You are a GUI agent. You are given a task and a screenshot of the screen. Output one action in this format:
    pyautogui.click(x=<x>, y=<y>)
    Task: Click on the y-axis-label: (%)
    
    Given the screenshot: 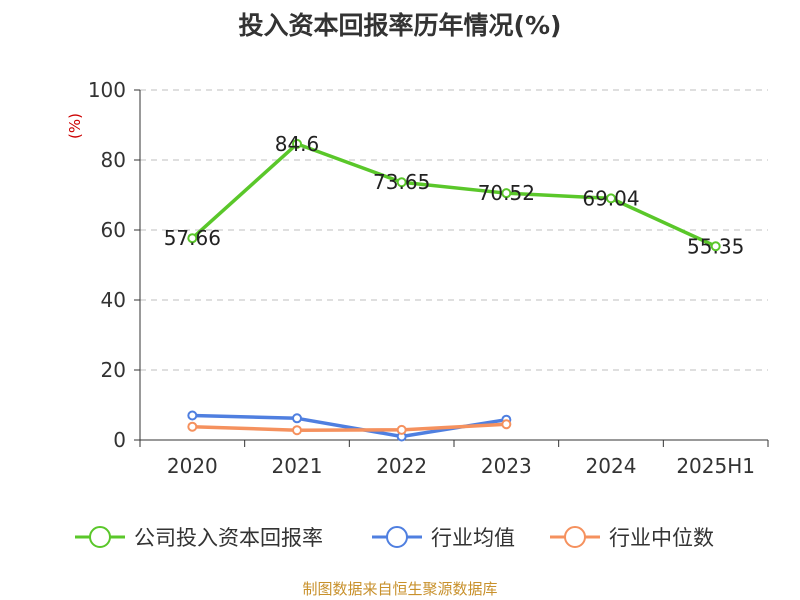 What is the action you would take?
    pyautogui.click(x=75, y=126)
    